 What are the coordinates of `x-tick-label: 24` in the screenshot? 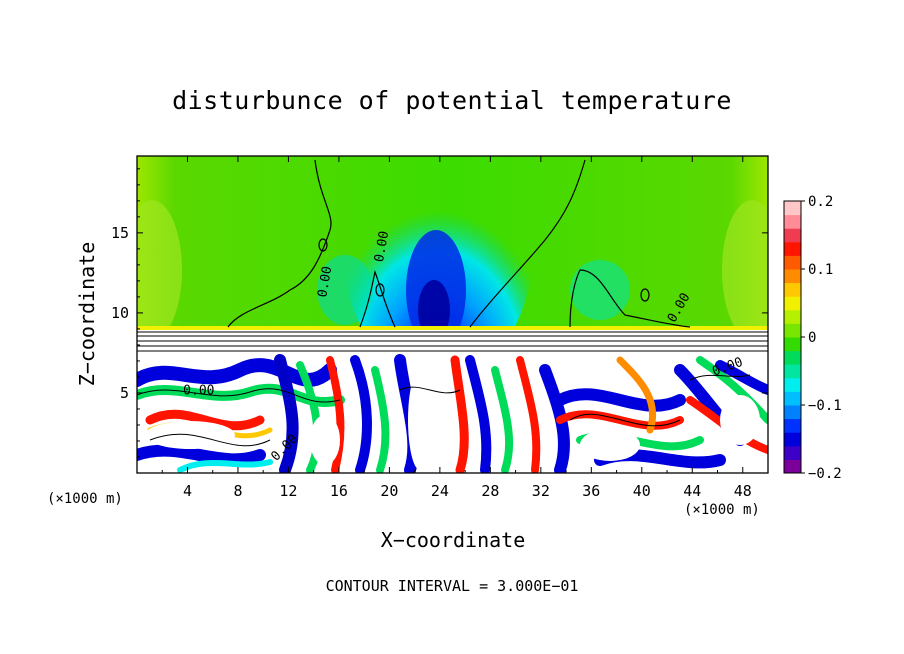 It's located at (440, 491).